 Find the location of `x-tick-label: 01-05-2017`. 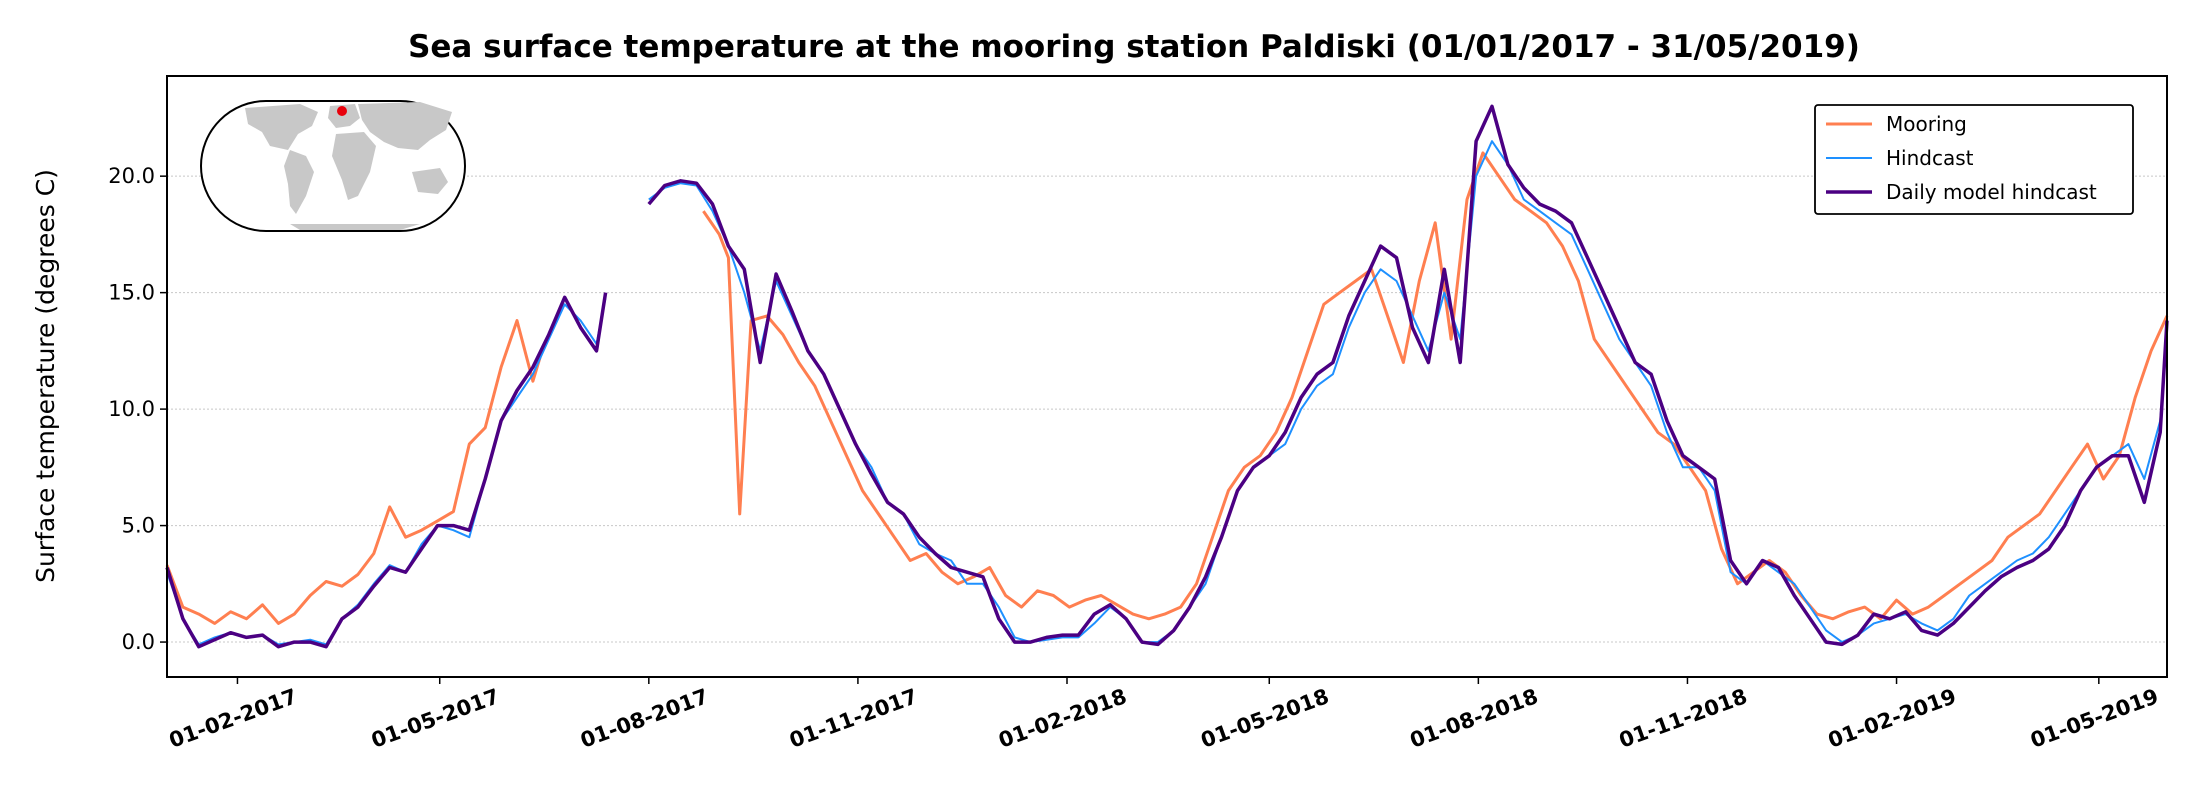

x-tick-label: 01-05-2017 is located at coordinates (435, 718).